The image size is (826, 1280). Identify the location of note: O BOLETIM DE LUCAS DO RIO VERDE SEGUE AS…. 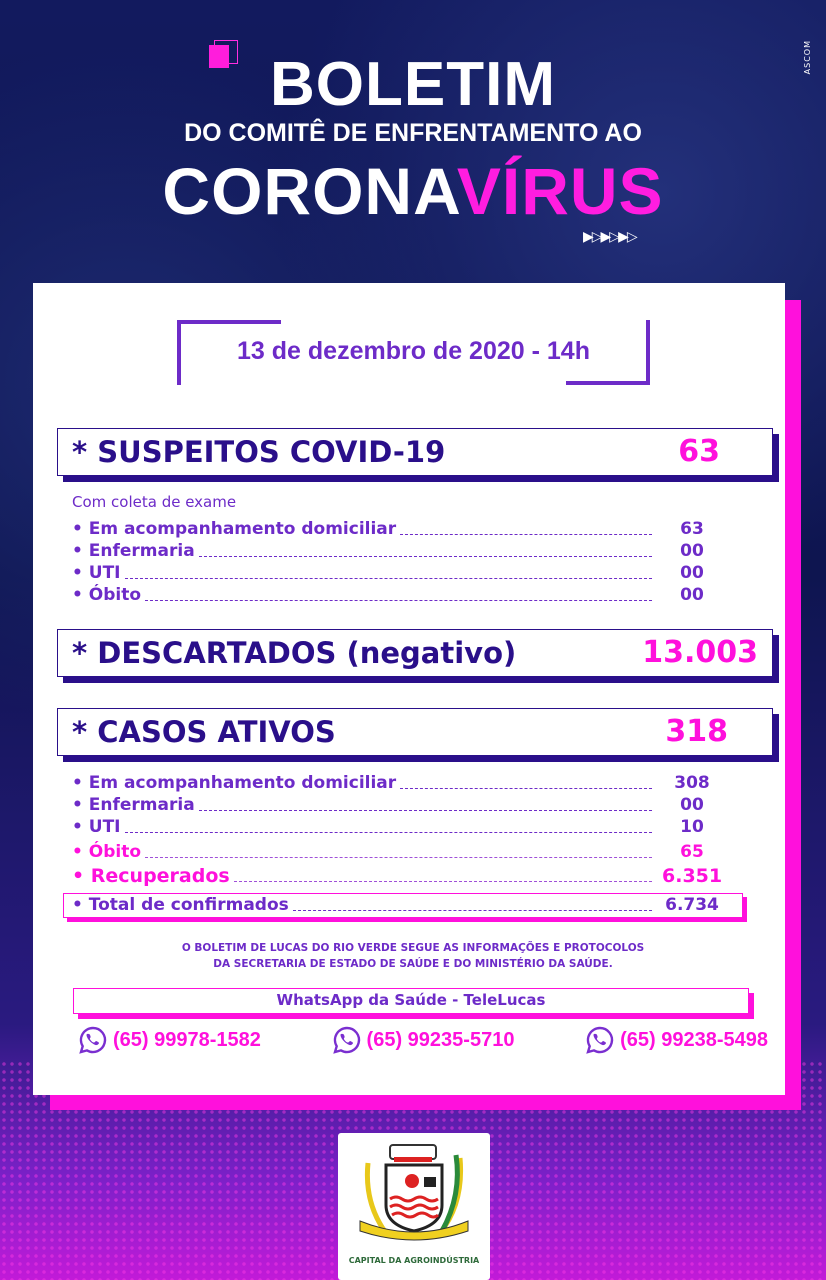
(413, 956).